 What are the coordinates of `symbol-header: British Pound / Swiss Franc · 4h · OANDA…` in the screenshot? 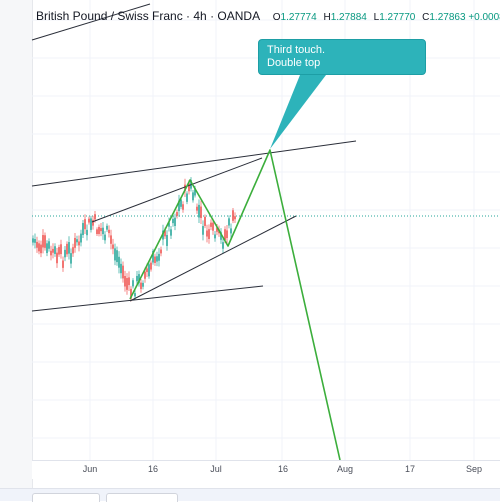 It's located at (268, 16).